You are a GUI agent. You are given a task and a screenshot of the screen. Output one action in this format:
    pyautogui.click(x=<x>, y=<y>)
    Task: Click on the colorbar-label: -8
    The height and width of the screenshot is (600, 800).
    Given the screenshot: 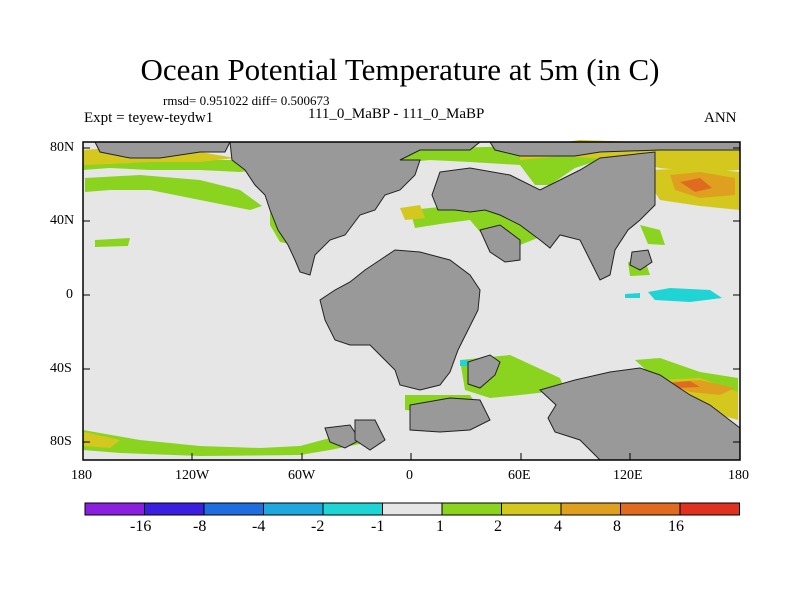 What is the action you would take?
    pyautogui.click(x=200, y=526)
    